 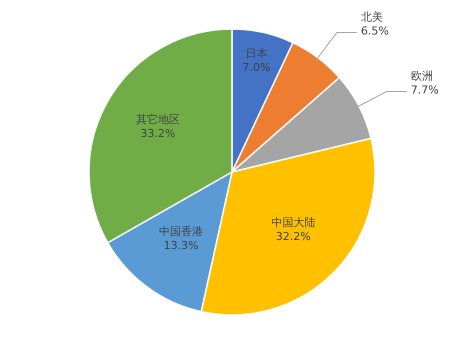 What do you see at coordinates (256, 67) in the screenshot?
I see `data-label: 7.0%` at bounding box center [256, 67].